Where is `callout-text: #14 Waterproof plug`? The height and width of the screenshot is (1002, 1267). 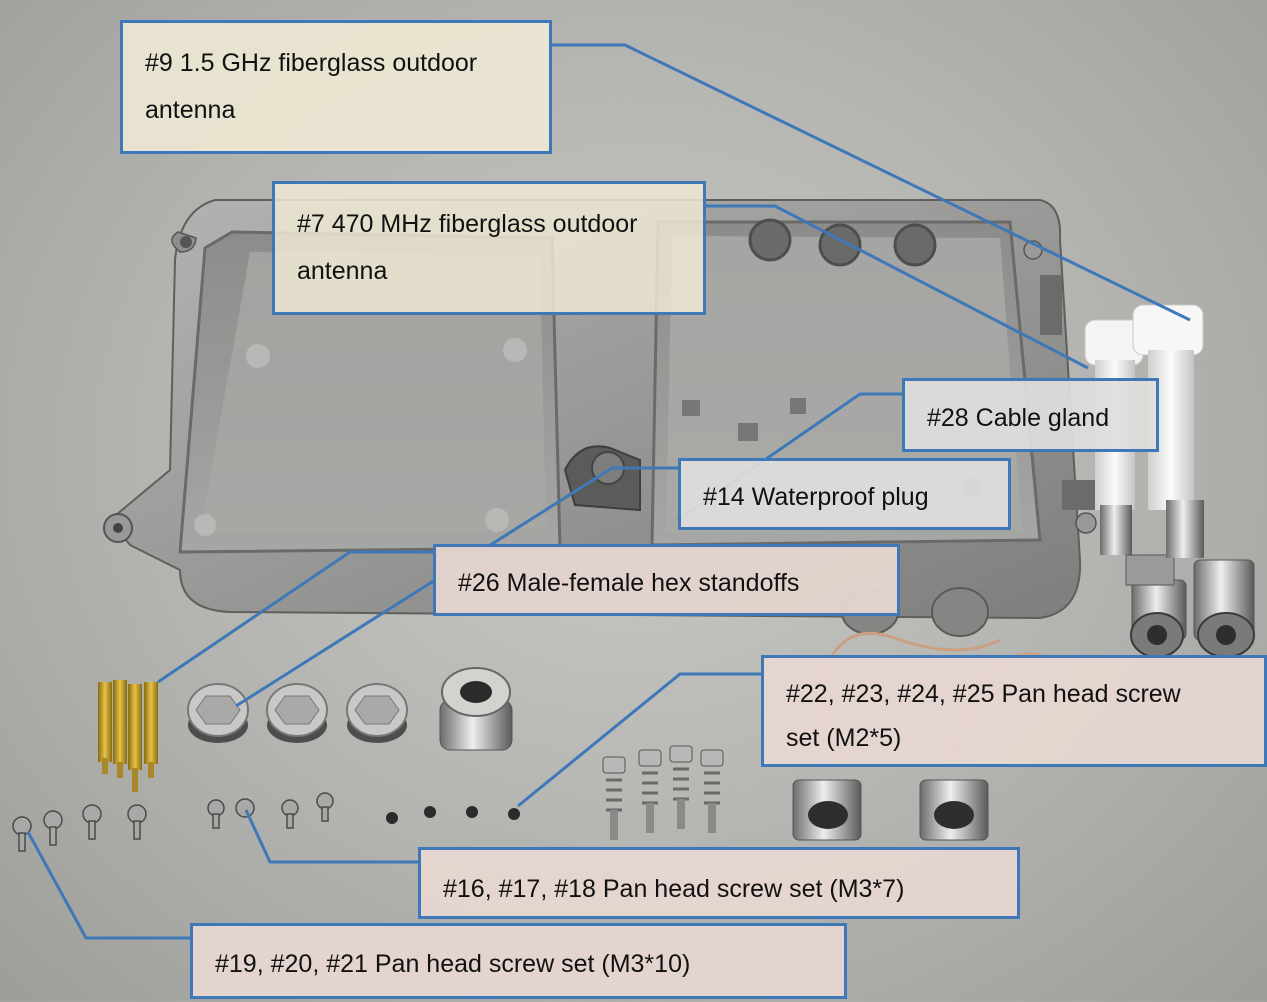
callout-text: #14 Waterproof plug is located at coordinates (816, 497).